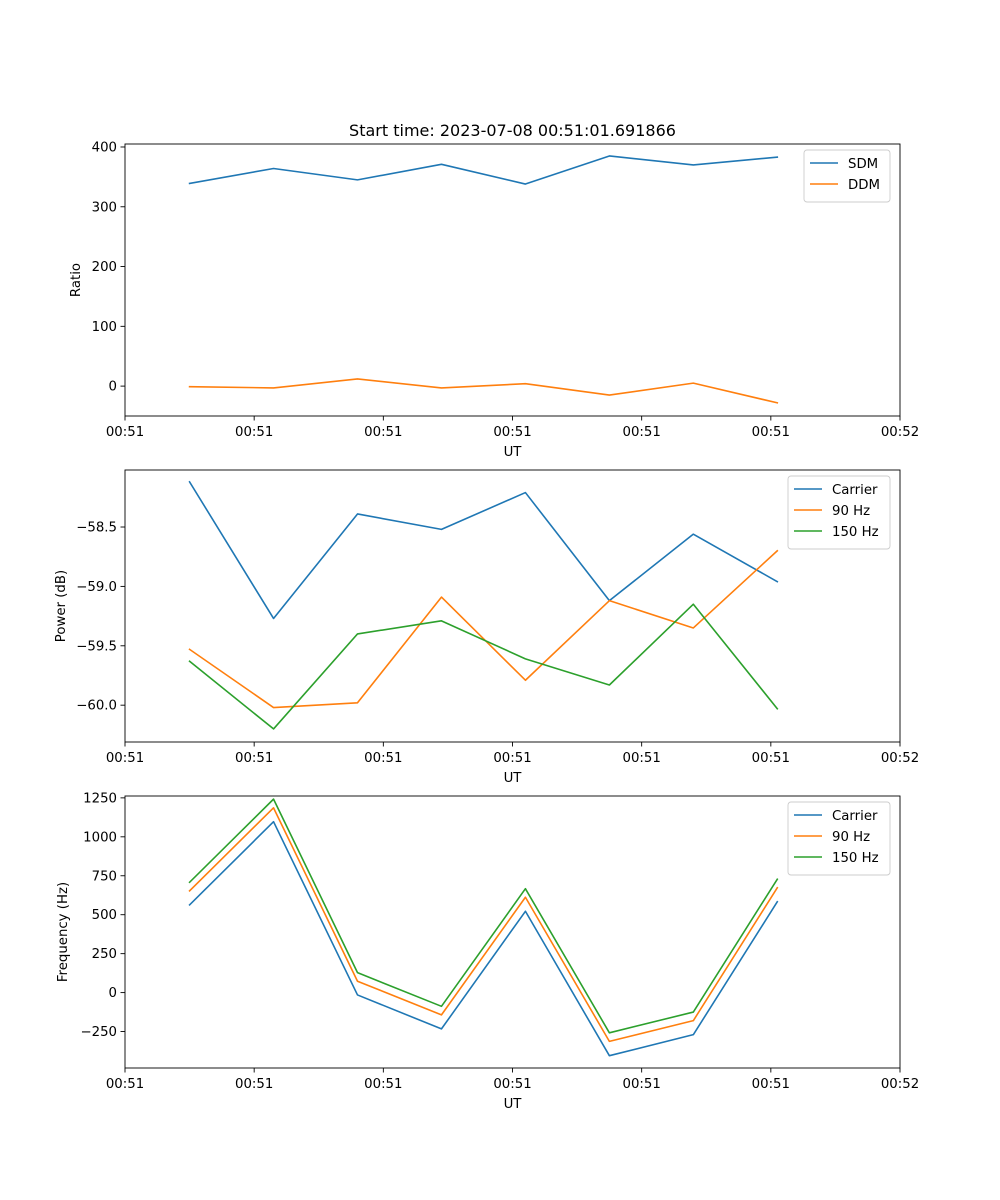  I want to click on y-axis: −250 0 250 500 750 1000 1250 Frequency (Hz), so click(90, 915).